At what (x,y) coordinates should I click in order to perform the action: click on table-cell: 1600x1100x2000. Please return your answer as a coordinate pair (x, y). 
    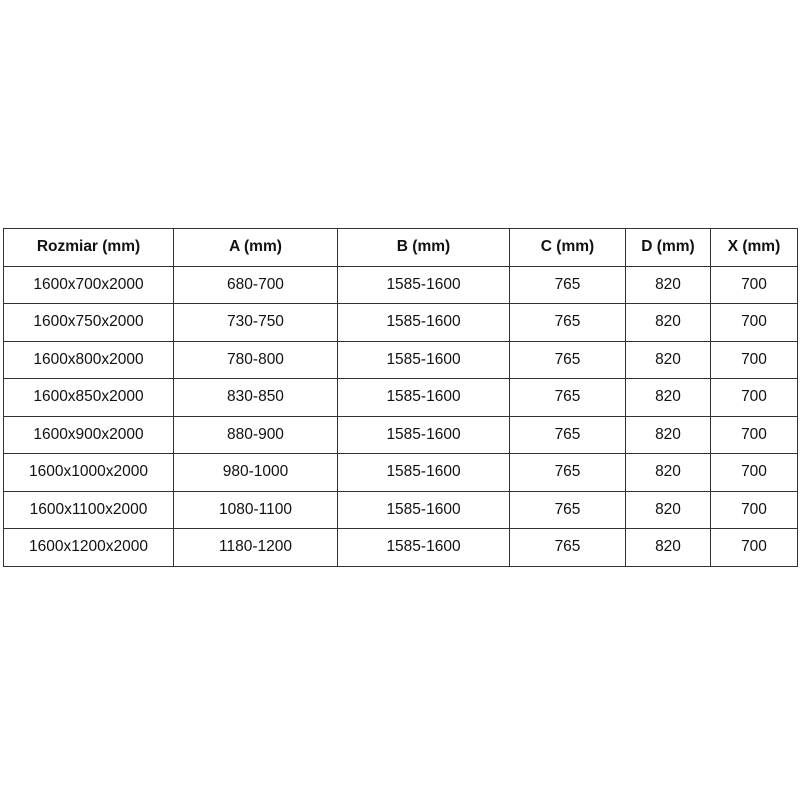
    Looking at the image, I should click on (88, 509).